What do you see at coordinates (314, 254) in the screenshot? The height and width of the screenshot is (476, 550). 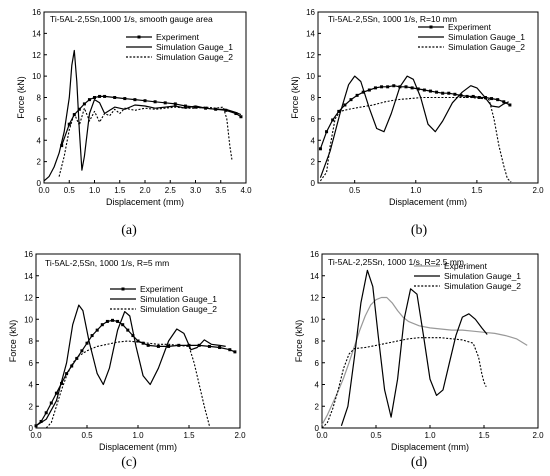 I see `y-tick-label: 16` at bounding box center [314, 254].